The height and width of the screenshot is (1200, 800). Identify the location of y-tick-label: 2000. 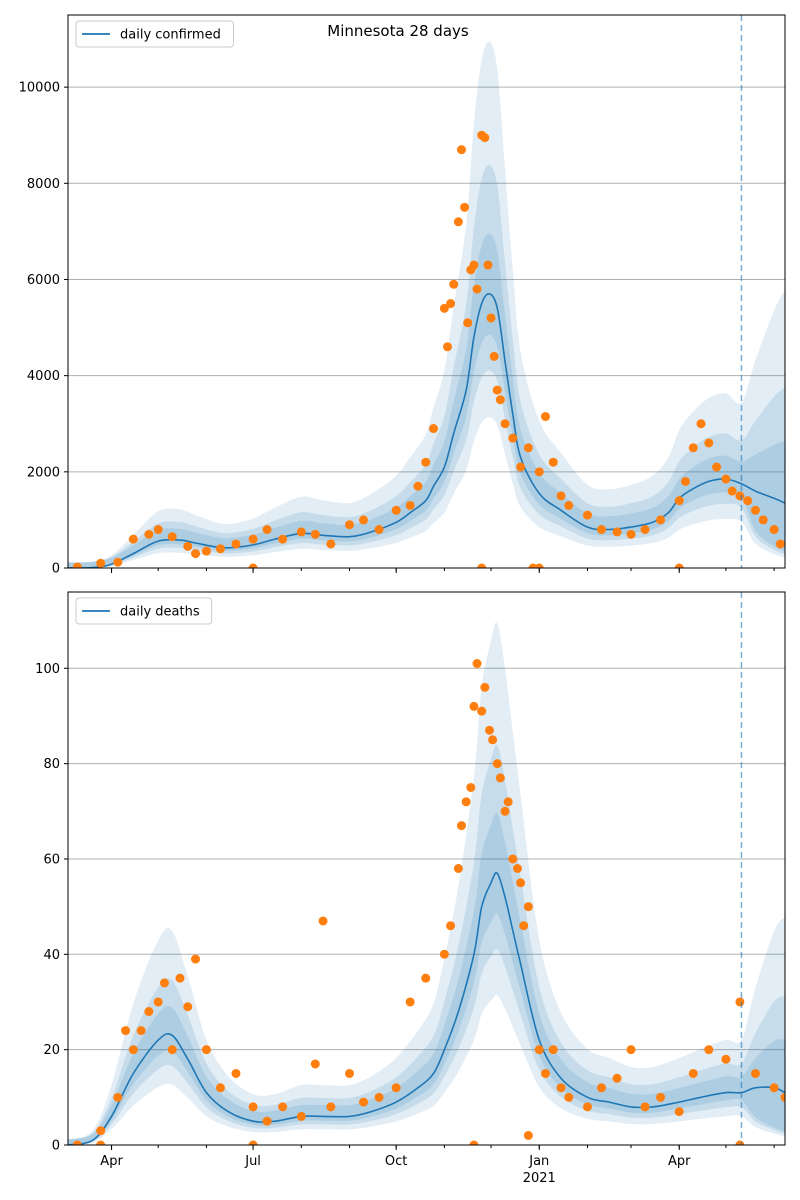
(43, 472).